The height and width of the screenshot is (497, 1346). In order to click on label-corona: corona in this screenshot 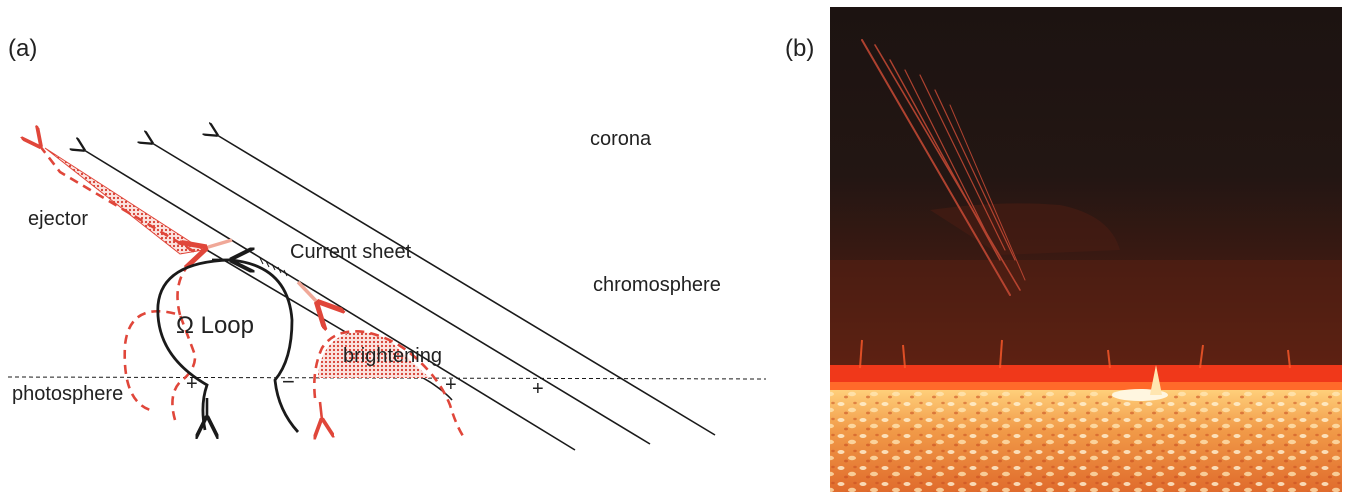, I will do `click(621, 139)`.